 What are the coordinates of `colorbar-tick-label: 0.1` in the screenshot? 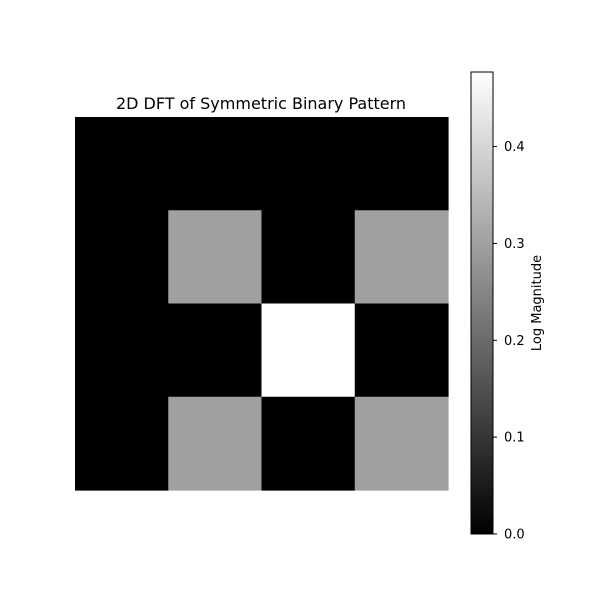 It's located at (514, 438).